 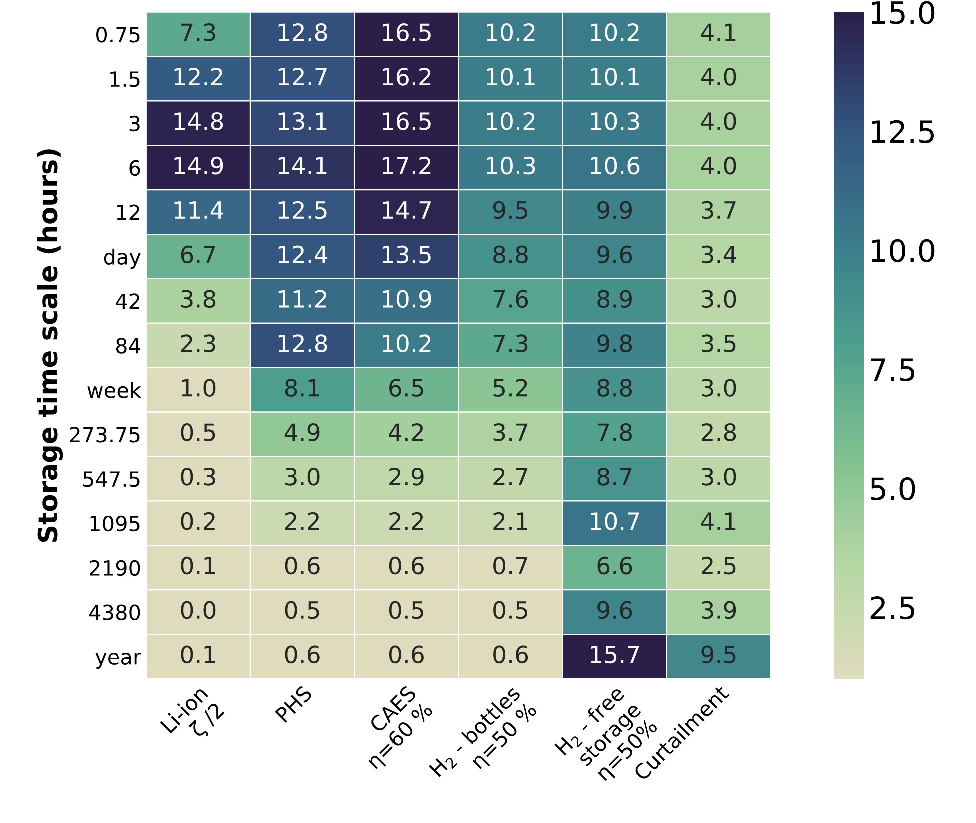 What do you see at coordinates (615, 655) in the screenshot?
I see `data-label: 15.7` at bounding box center [615, 655].